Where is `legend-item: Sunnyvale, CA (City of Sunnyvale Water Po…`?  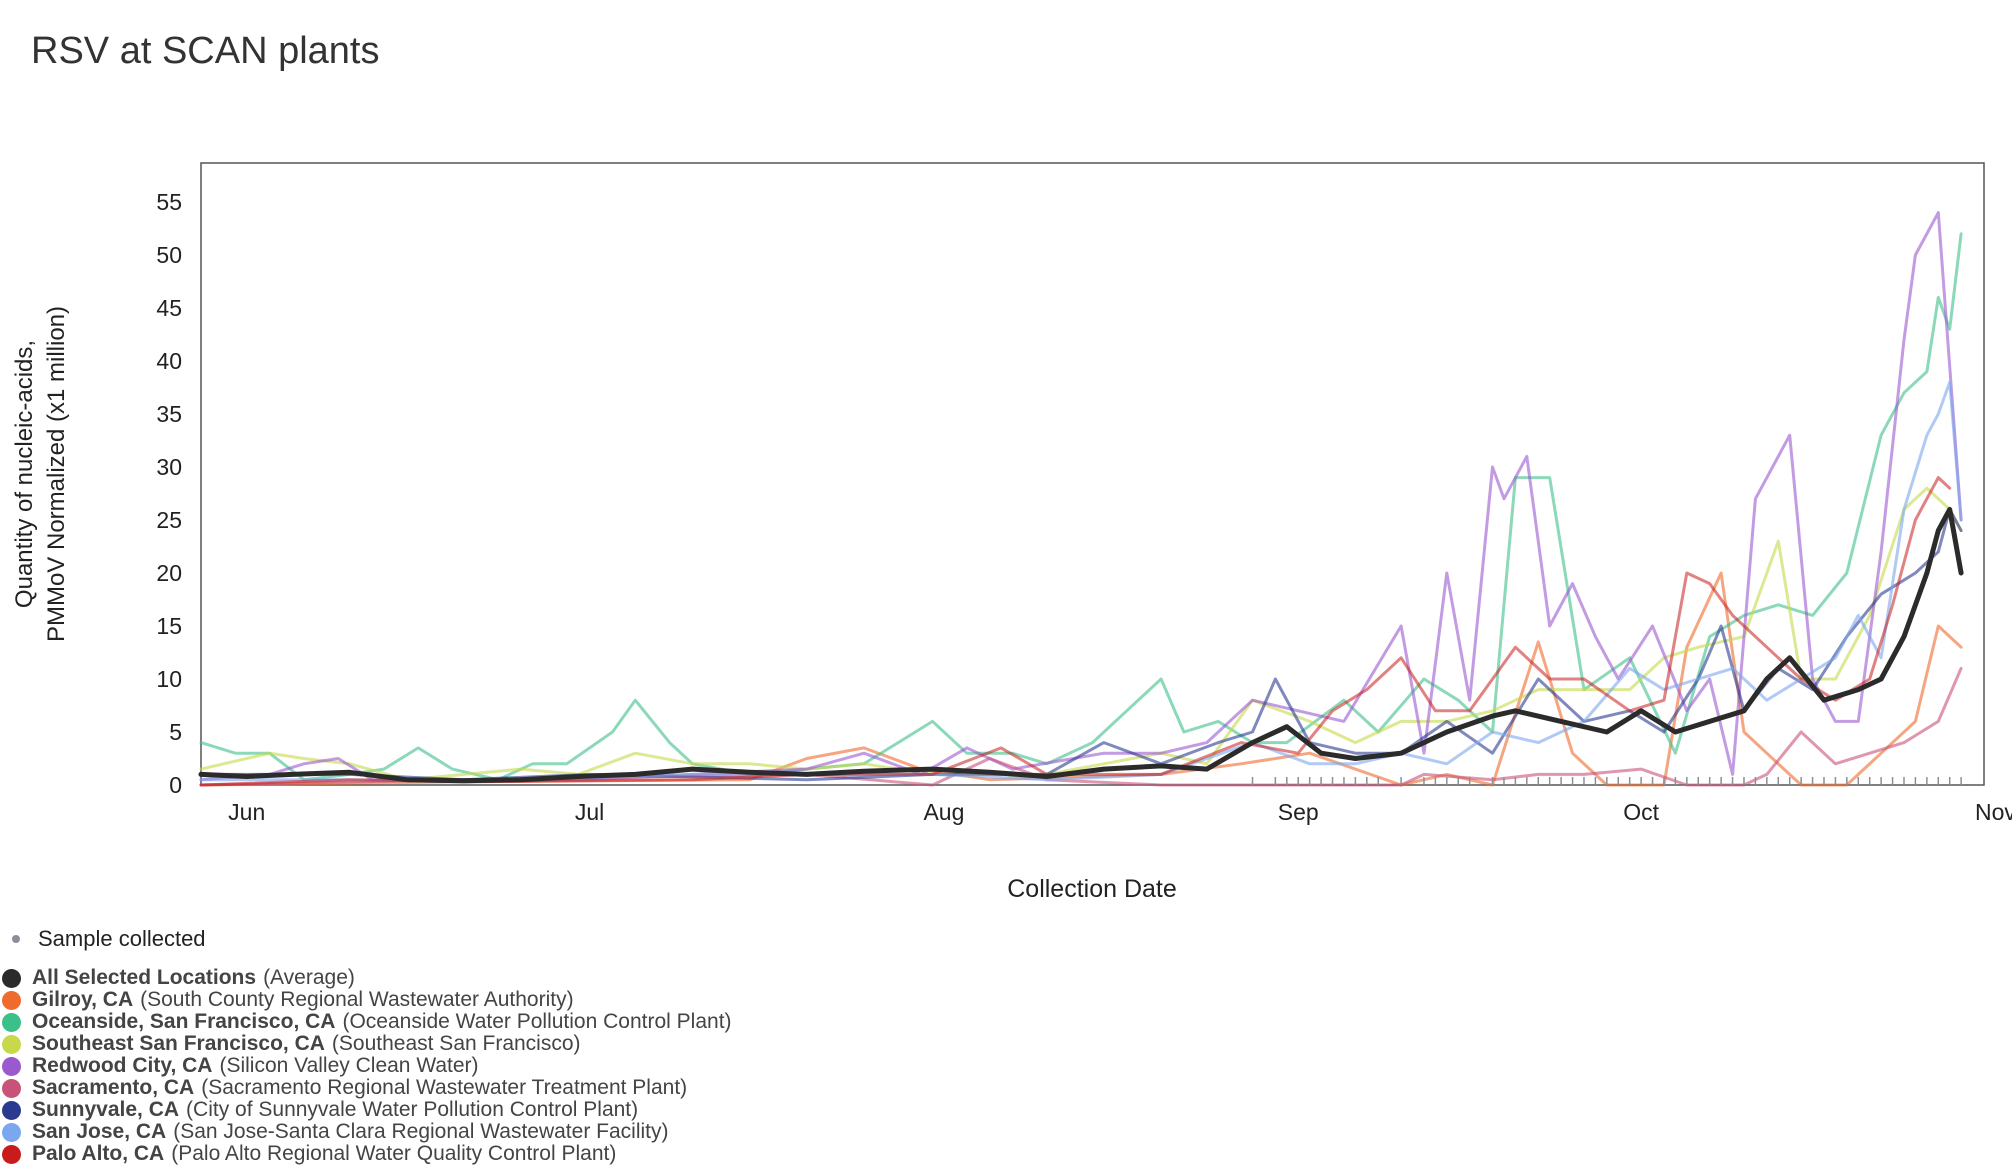 legend-item: Sunnyvale, CA (City of Sunnyvale Water Po… is located at coordinates (500, 1110).